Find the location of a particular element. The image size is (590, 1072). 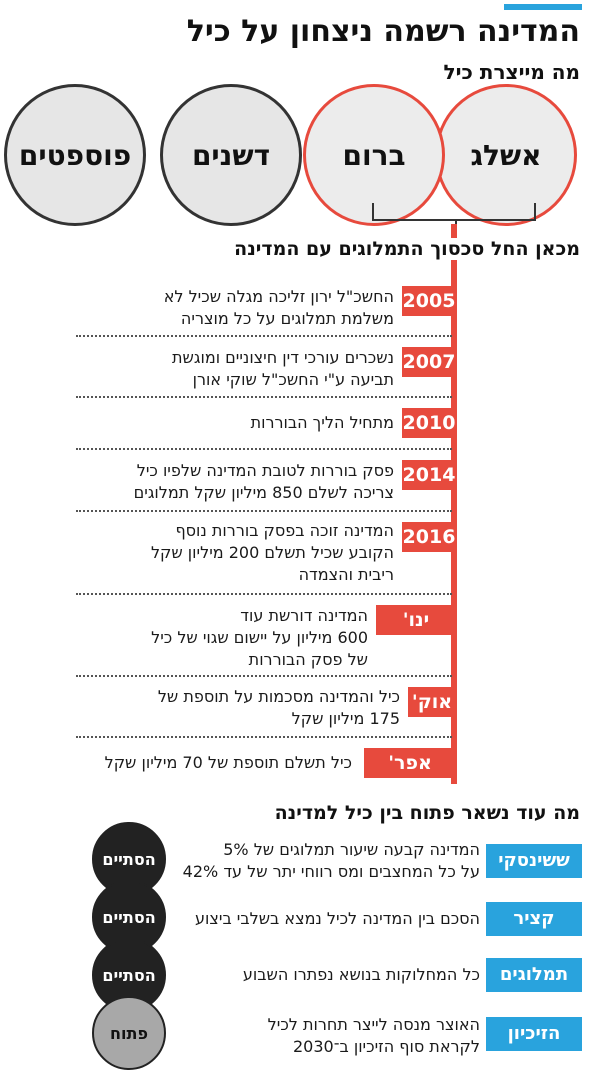

products-bracket is located at coordinates (454, 212).